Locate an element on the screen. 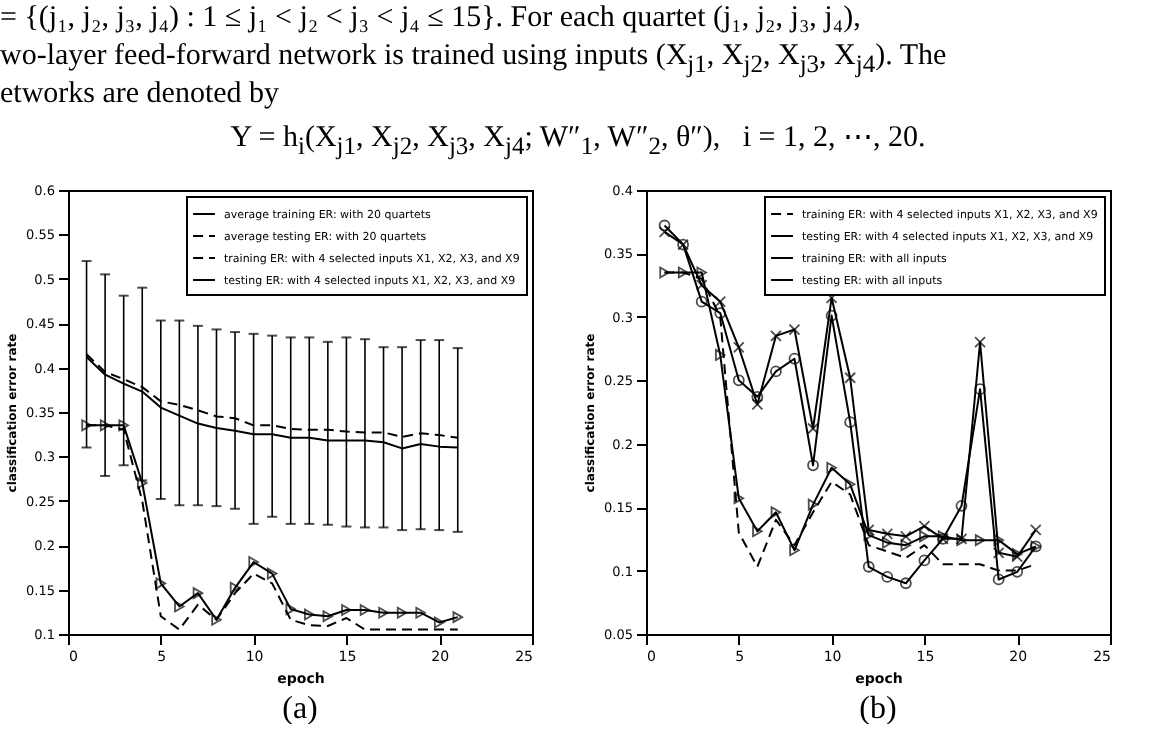  text: wo-layer feed-forward network is trained using inputs (X$_{j1}$, X$_{j2}$, X$_{j3}$, X$_{j4}$). The is located at coordinates (473, 59).